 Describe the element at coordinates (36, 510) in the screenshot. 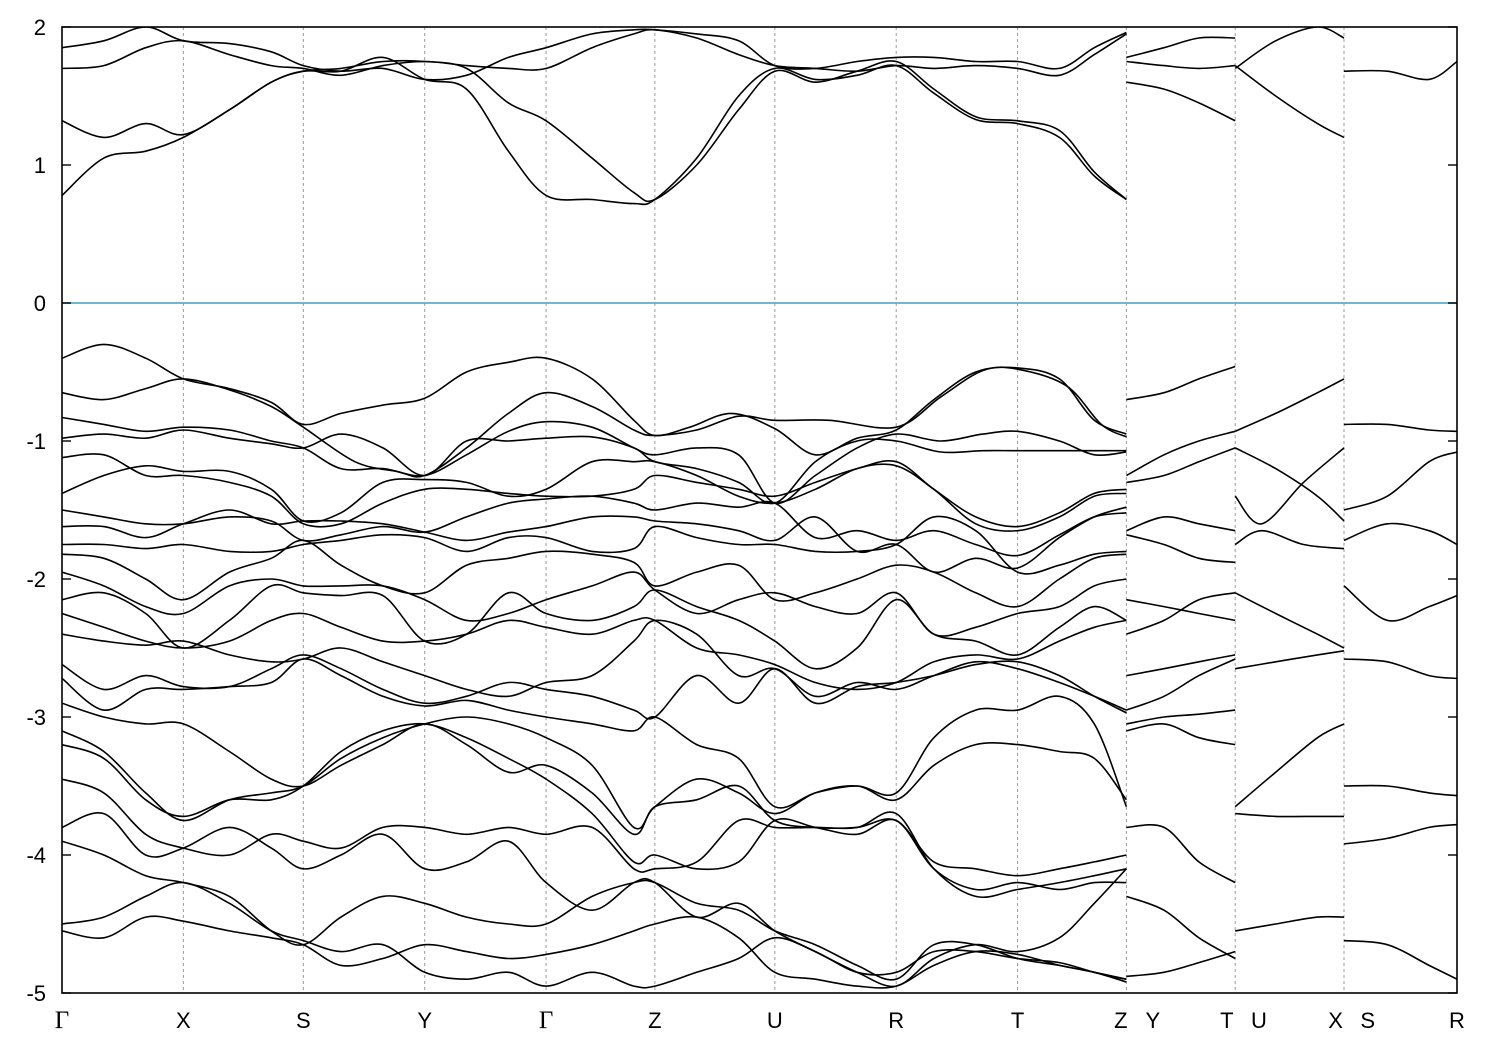

I see `y-tick-labels: -5 -4 -3 -2 -1 0 1 2` at that location.